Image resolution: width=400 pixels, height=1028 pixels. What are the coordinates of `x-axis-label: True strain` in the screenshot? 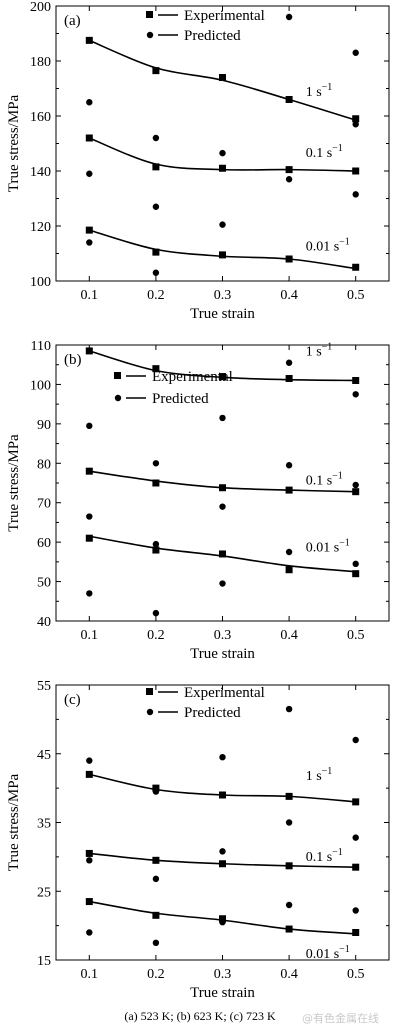 It's located at (222, 314).